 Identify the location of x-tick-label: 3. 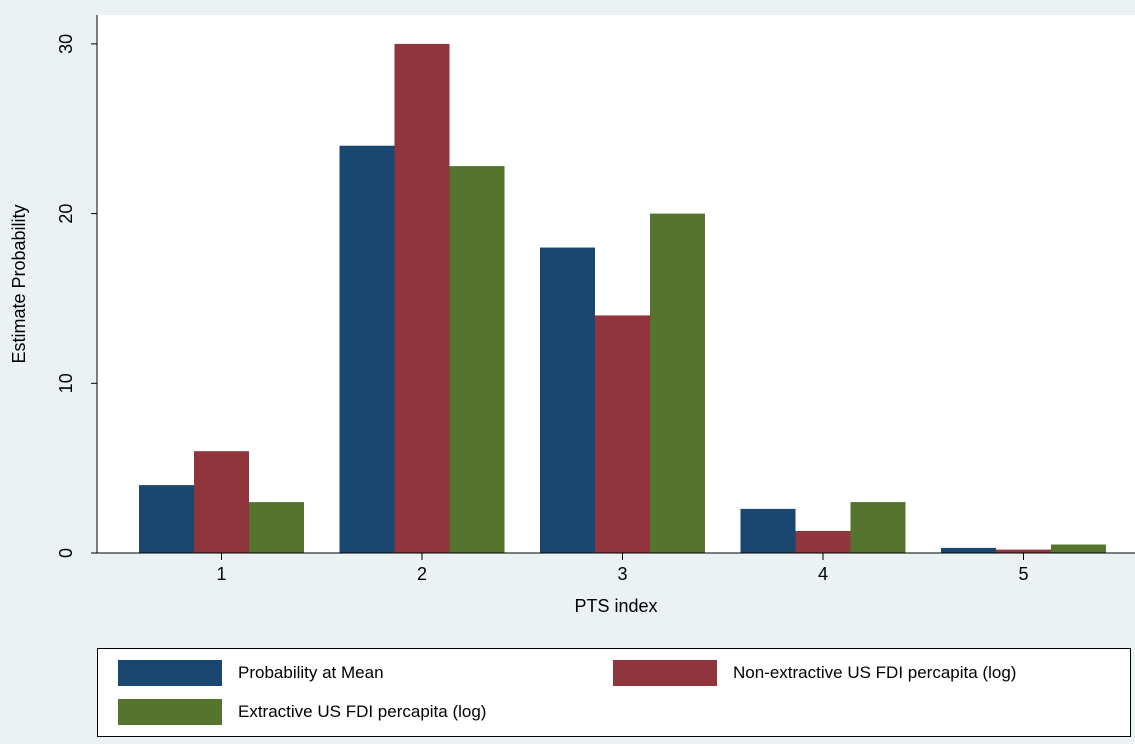
(622, 574).